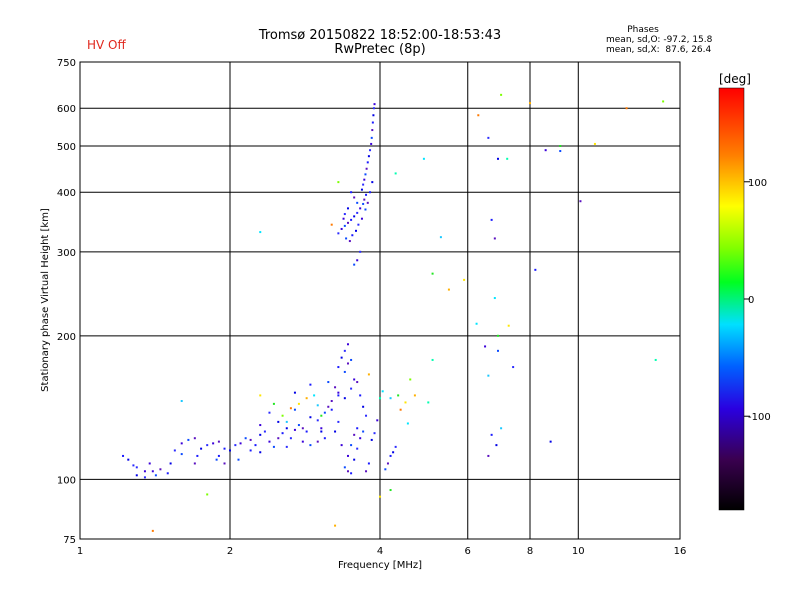  What do you see at coordinates (757, 300) in the screenshot?
I see `colorbar-ticks: 100 0 -100` at bounding box center [757, 300].